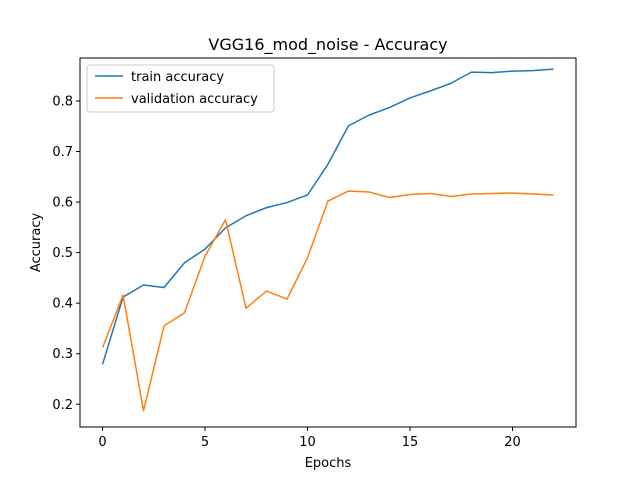 The width and height of the screenshot is (640, 480). Describe the element at coordinates (62, 101) in the screenshot. I see `y-tick-label-6: 0.8` at that location.